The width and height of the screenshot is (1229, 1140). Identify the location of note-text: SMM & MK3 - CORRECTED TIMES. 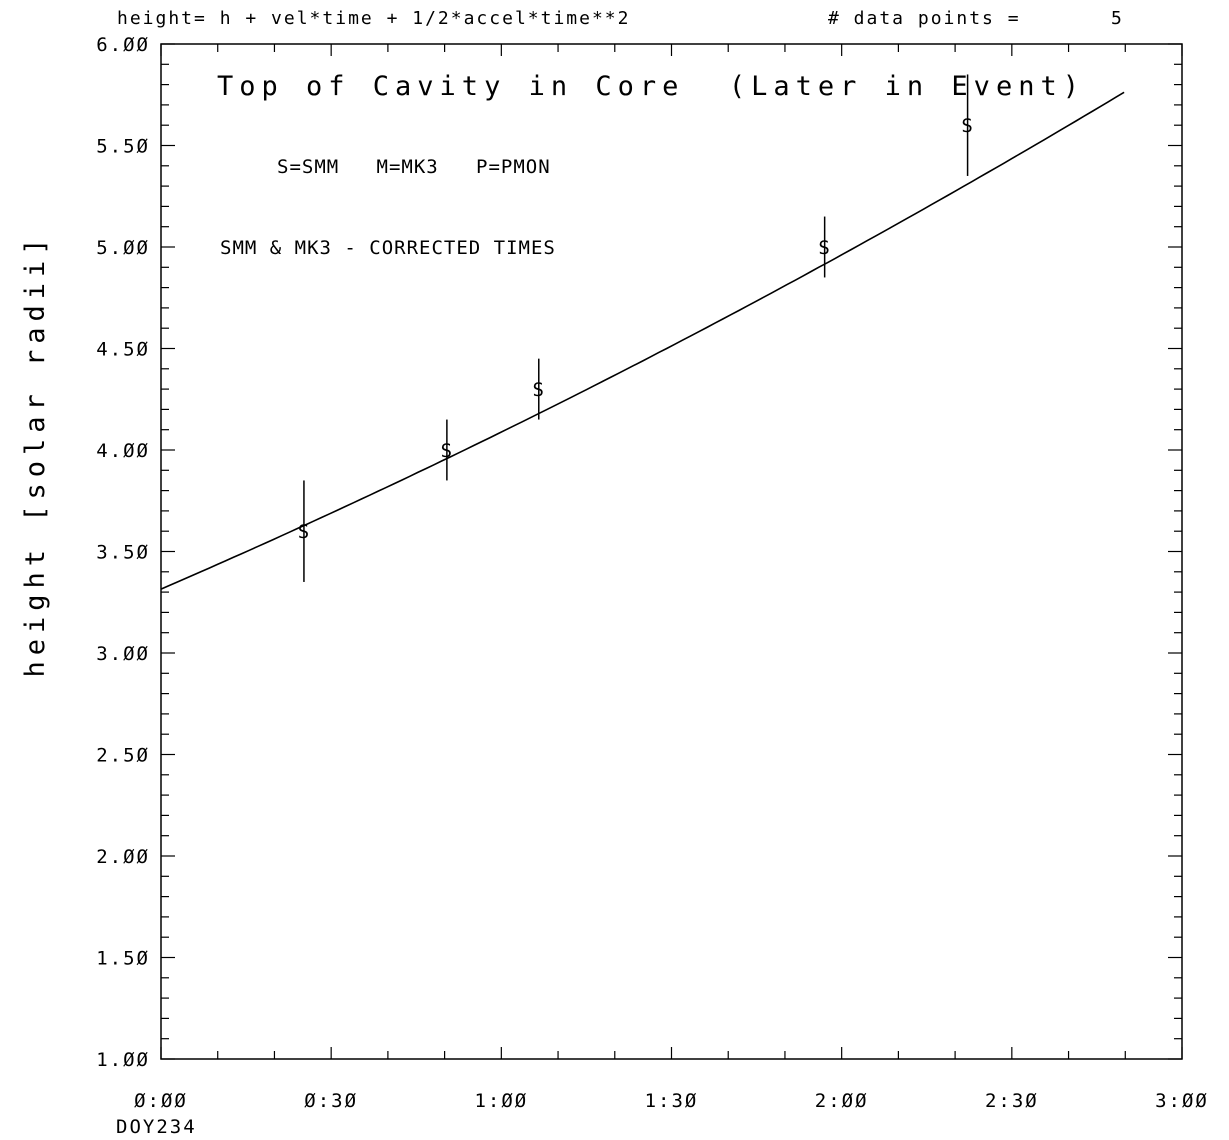
(388, 248).